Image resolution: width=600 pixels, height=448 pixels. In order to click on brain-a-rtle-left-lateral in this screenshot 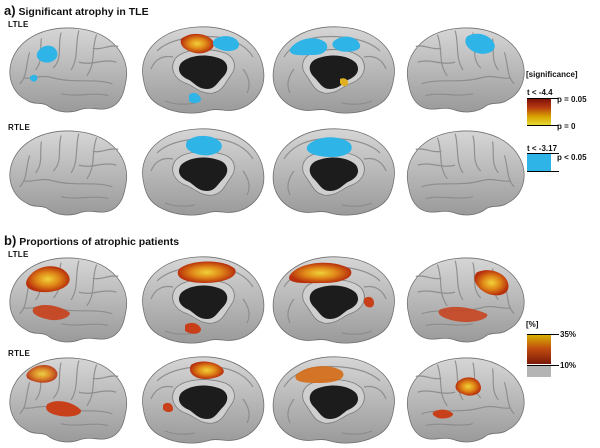, I will do `click(68, 173)`.